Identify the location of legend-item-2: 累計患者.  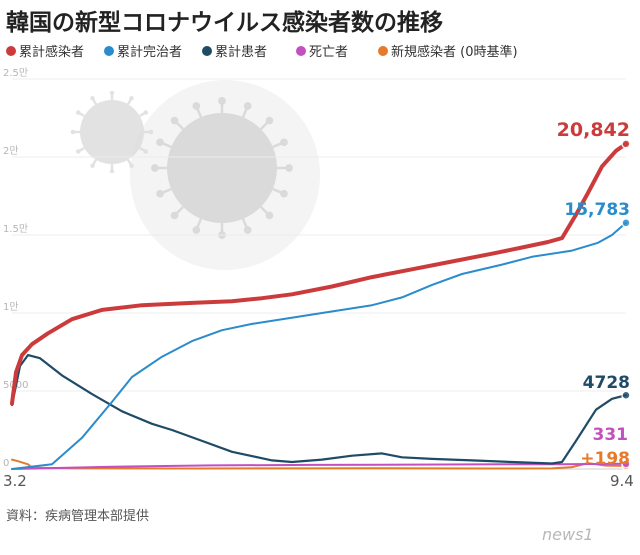
(234, 52).